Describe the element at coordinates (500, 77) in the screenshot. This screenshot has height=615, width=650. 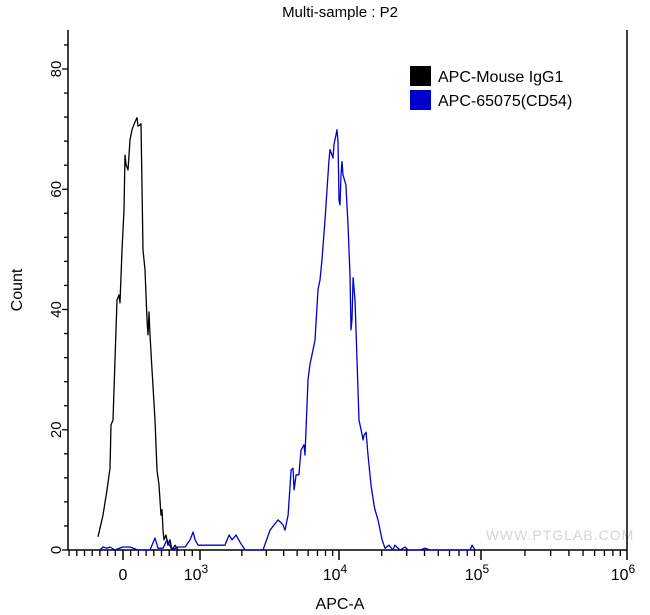
I see `legend-label: APC-Mouse IgG1` at that location.